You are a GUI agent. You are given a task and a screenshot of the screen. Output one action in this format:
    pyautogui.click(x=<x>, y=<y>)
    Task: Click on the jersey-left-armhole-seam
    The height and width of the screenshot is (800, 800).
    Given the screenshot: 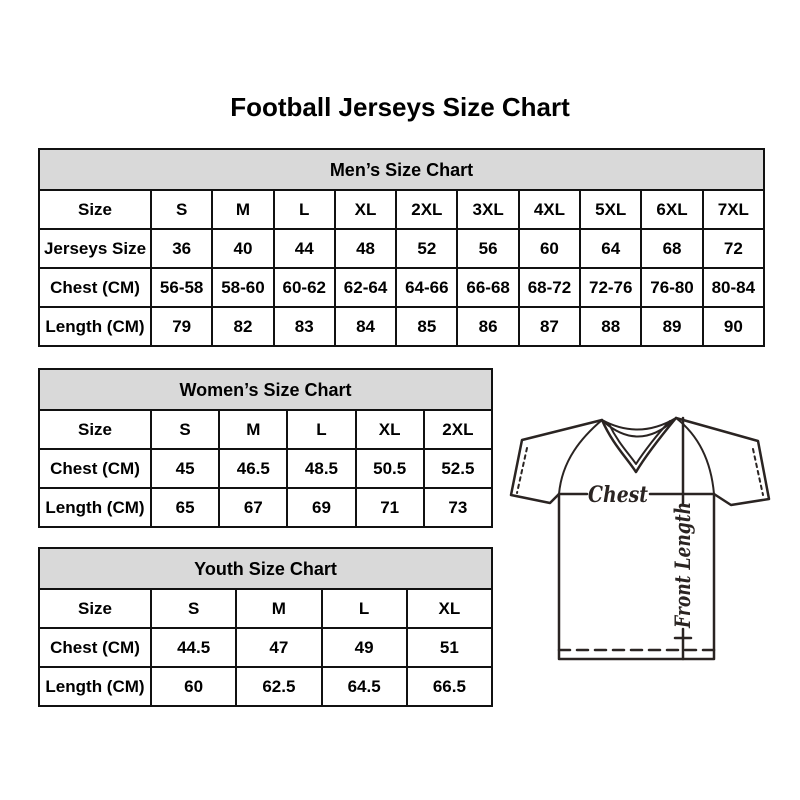 What is the action you would take?
    pyautogui.click(x=580, y=457)
    